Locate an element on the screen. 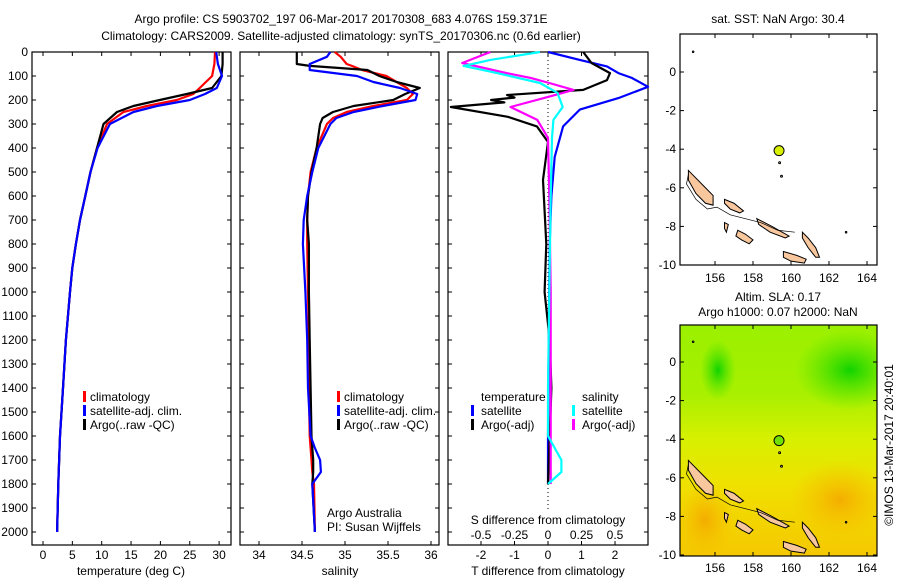  legend-label-temp-argo: Argo(-adj) is located at coordinates (507, 425).